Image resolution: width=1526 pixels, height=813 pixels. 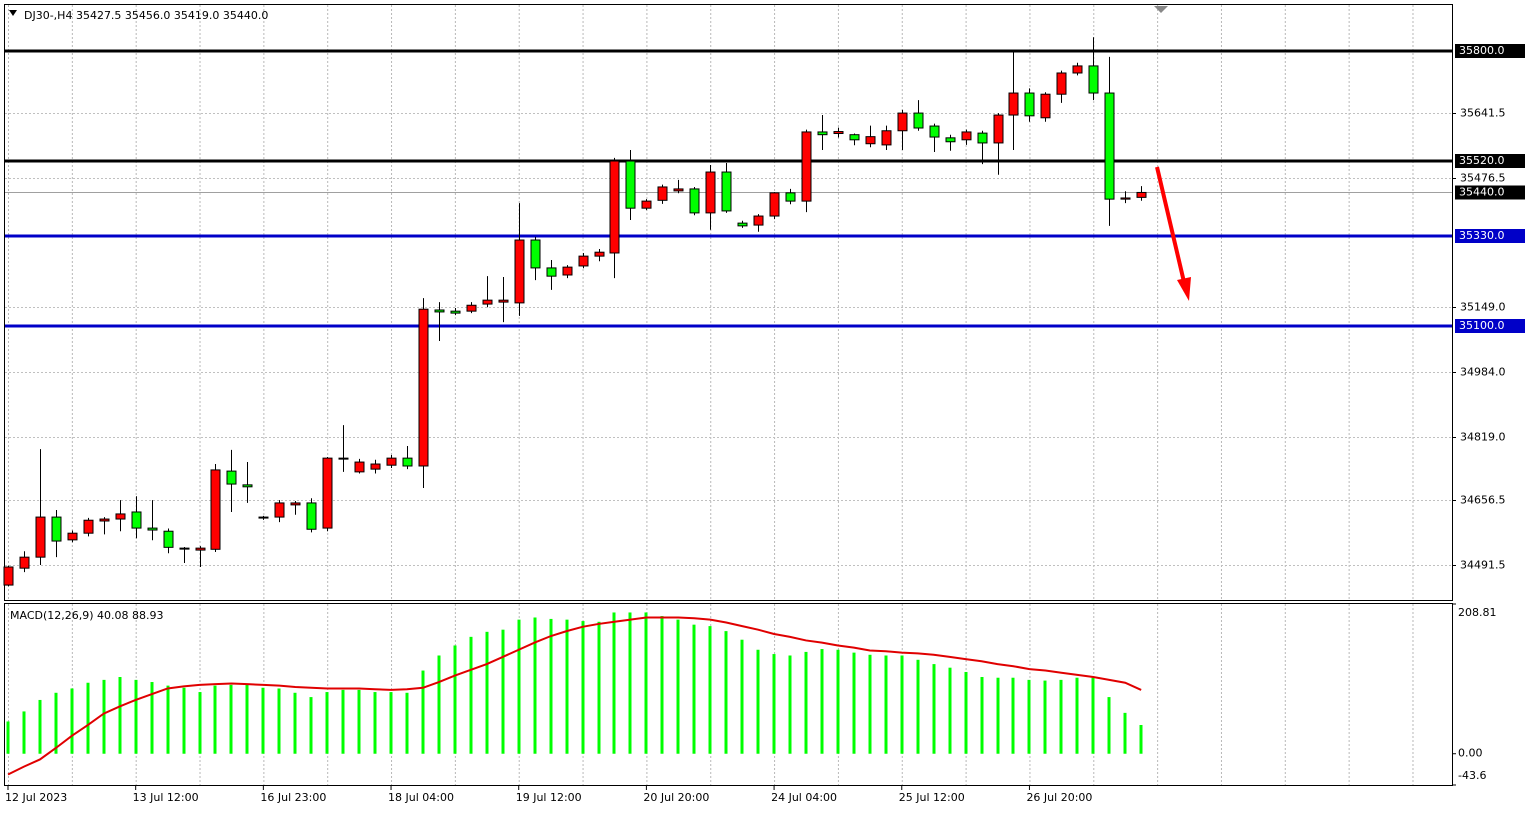 I want to click on x-tick-label: 19 Jul 12:00, so click(x=549, y=797).